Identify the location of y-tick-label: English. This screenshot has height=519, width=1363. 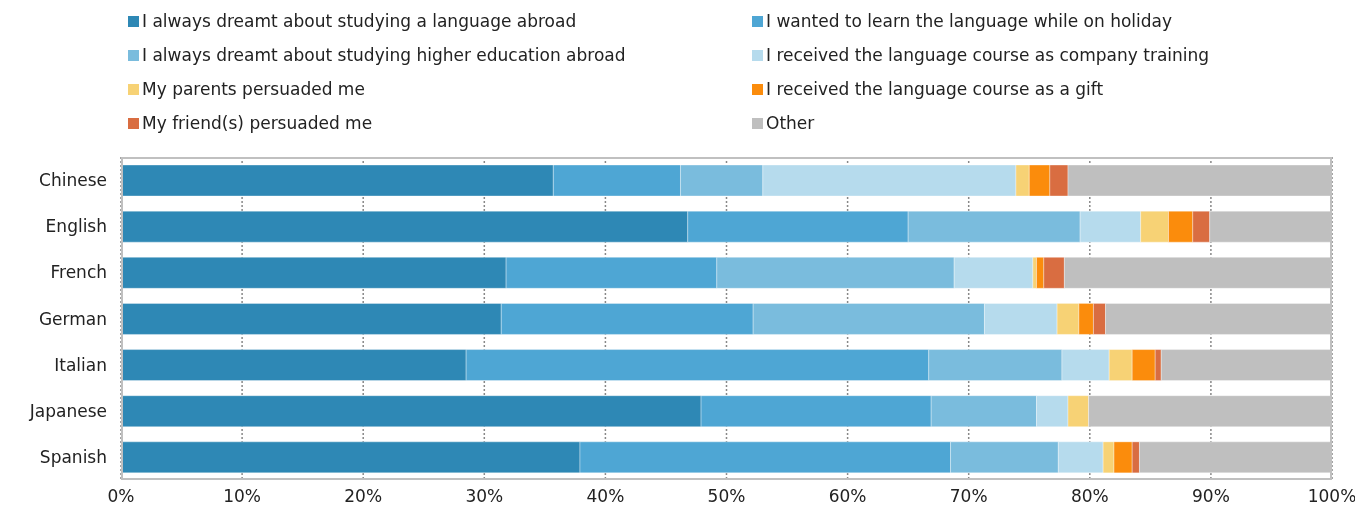
(76, 226).